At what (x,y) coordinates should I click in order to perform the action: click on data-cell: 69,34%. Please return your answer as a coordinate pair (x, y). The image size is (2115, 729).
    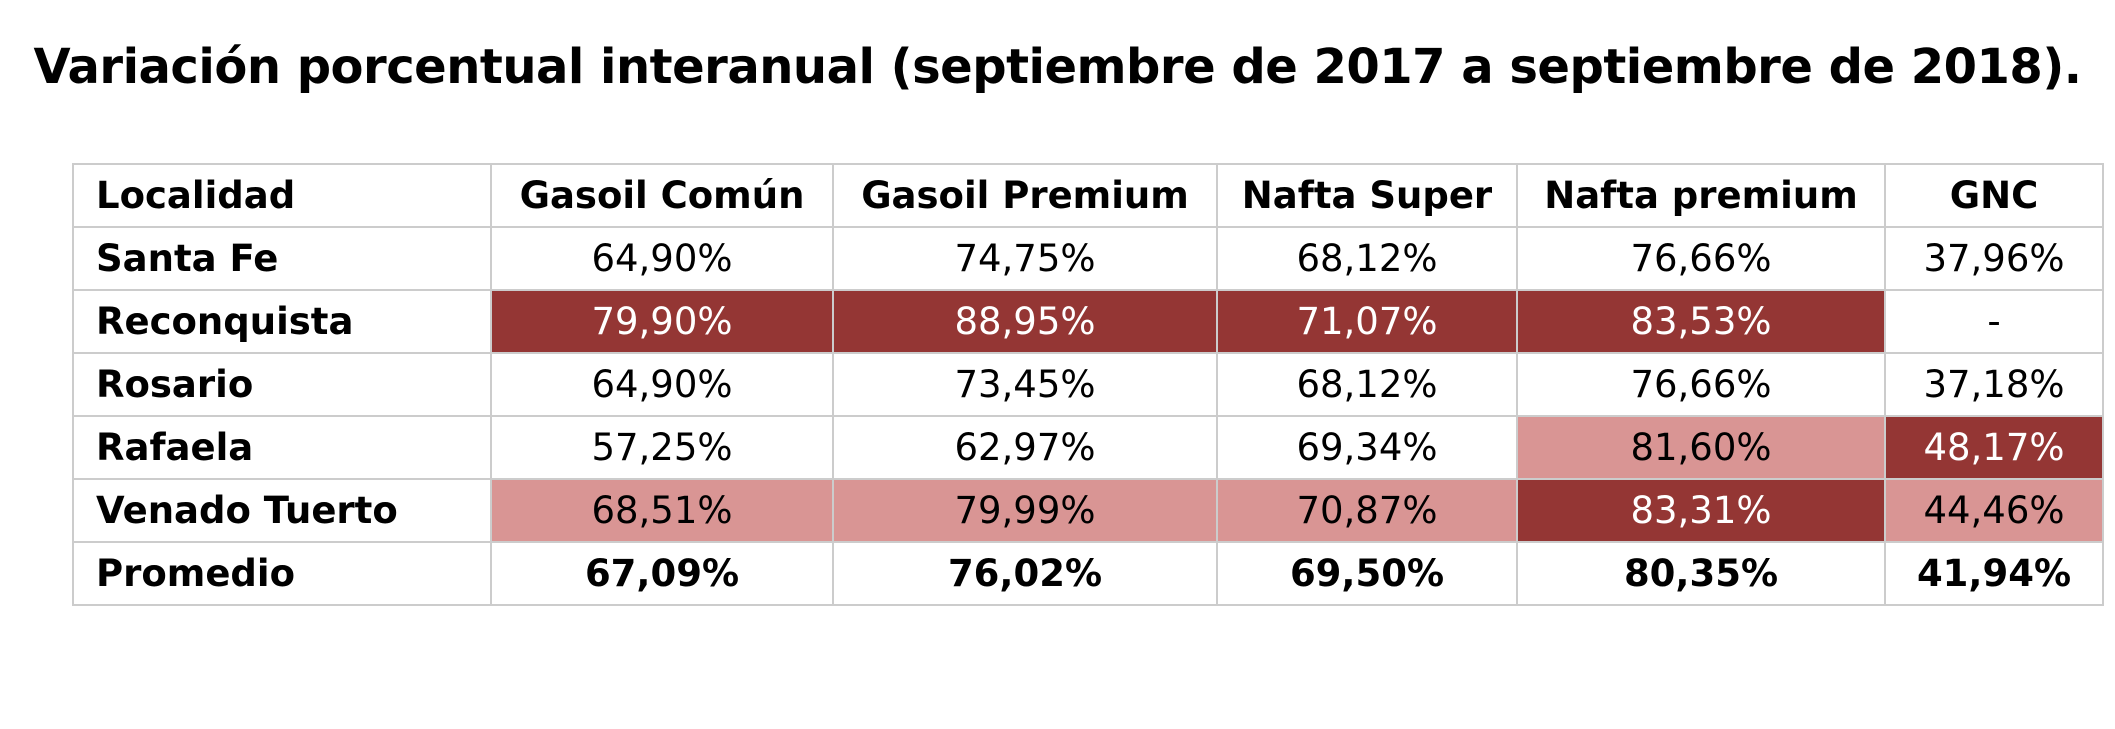
    Looking at the image, I should click on (1367, 447).